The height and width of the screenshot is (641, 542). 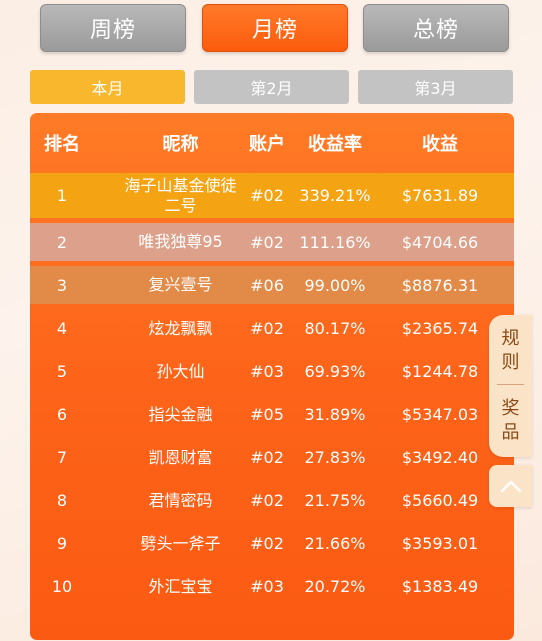 What do you see at coordinates (62, 144) in the screenshot?
I see `header-rank: 排名` at bounding box center [62, 144].